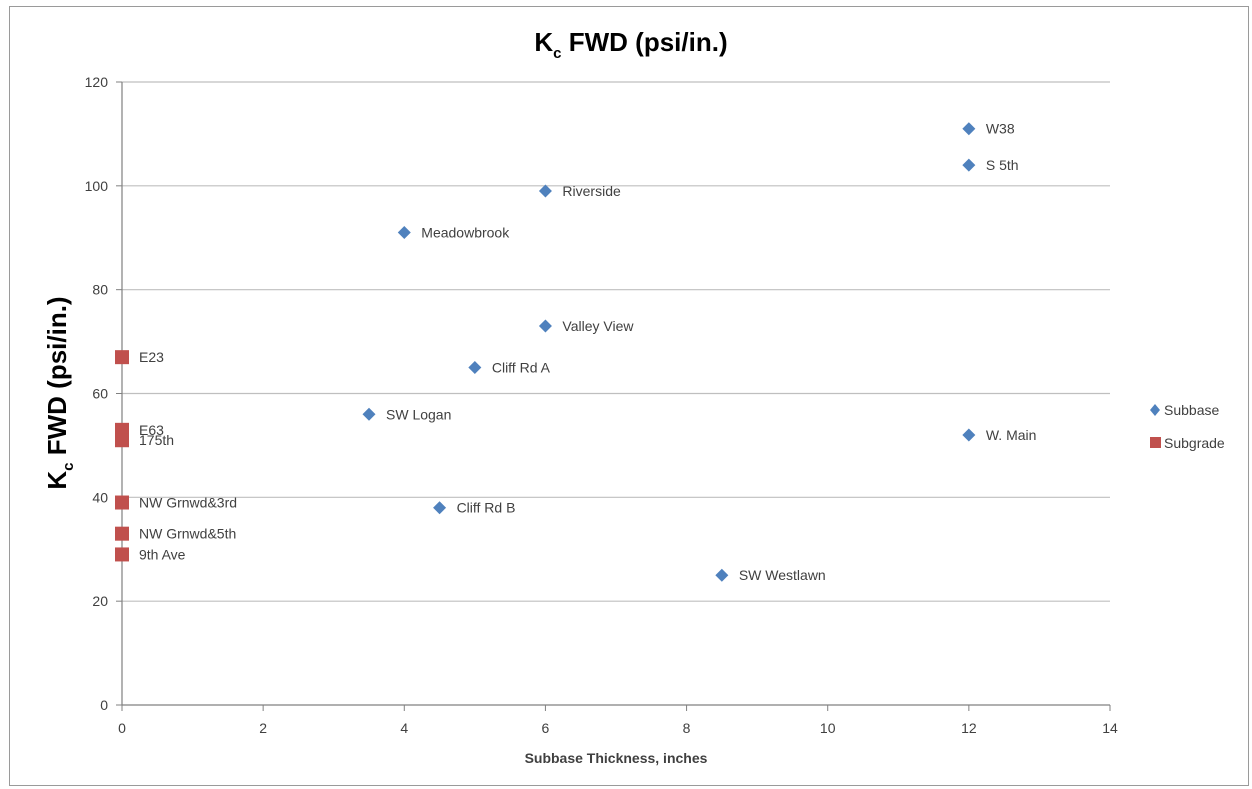  What do you see at coordinates (486, 508) in the screenshot?
I see `data-label: Cliff Rd B` at bounding box center [486, 508].